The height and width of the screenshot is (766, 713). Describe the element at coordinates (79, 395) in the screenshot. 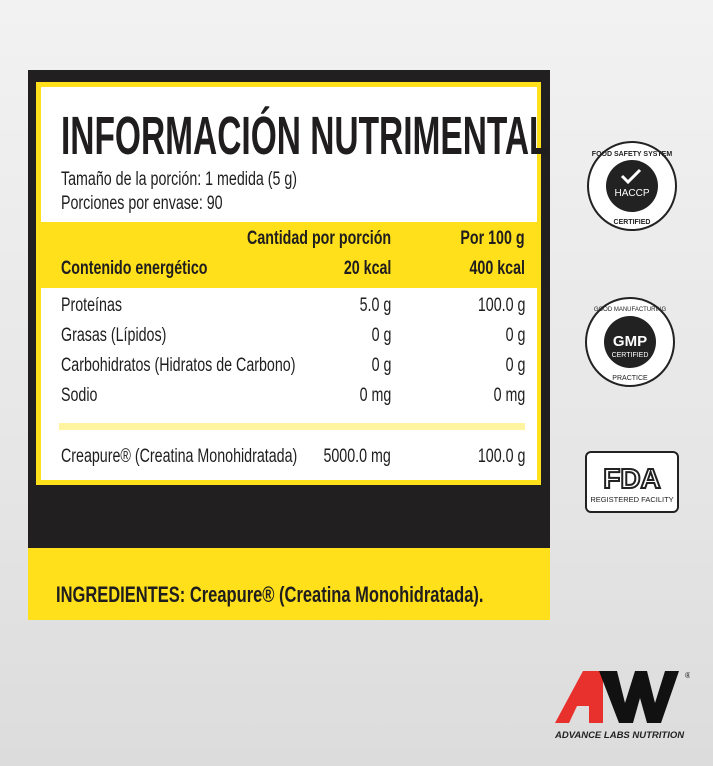

I see `row-label: Sodio` at that location.